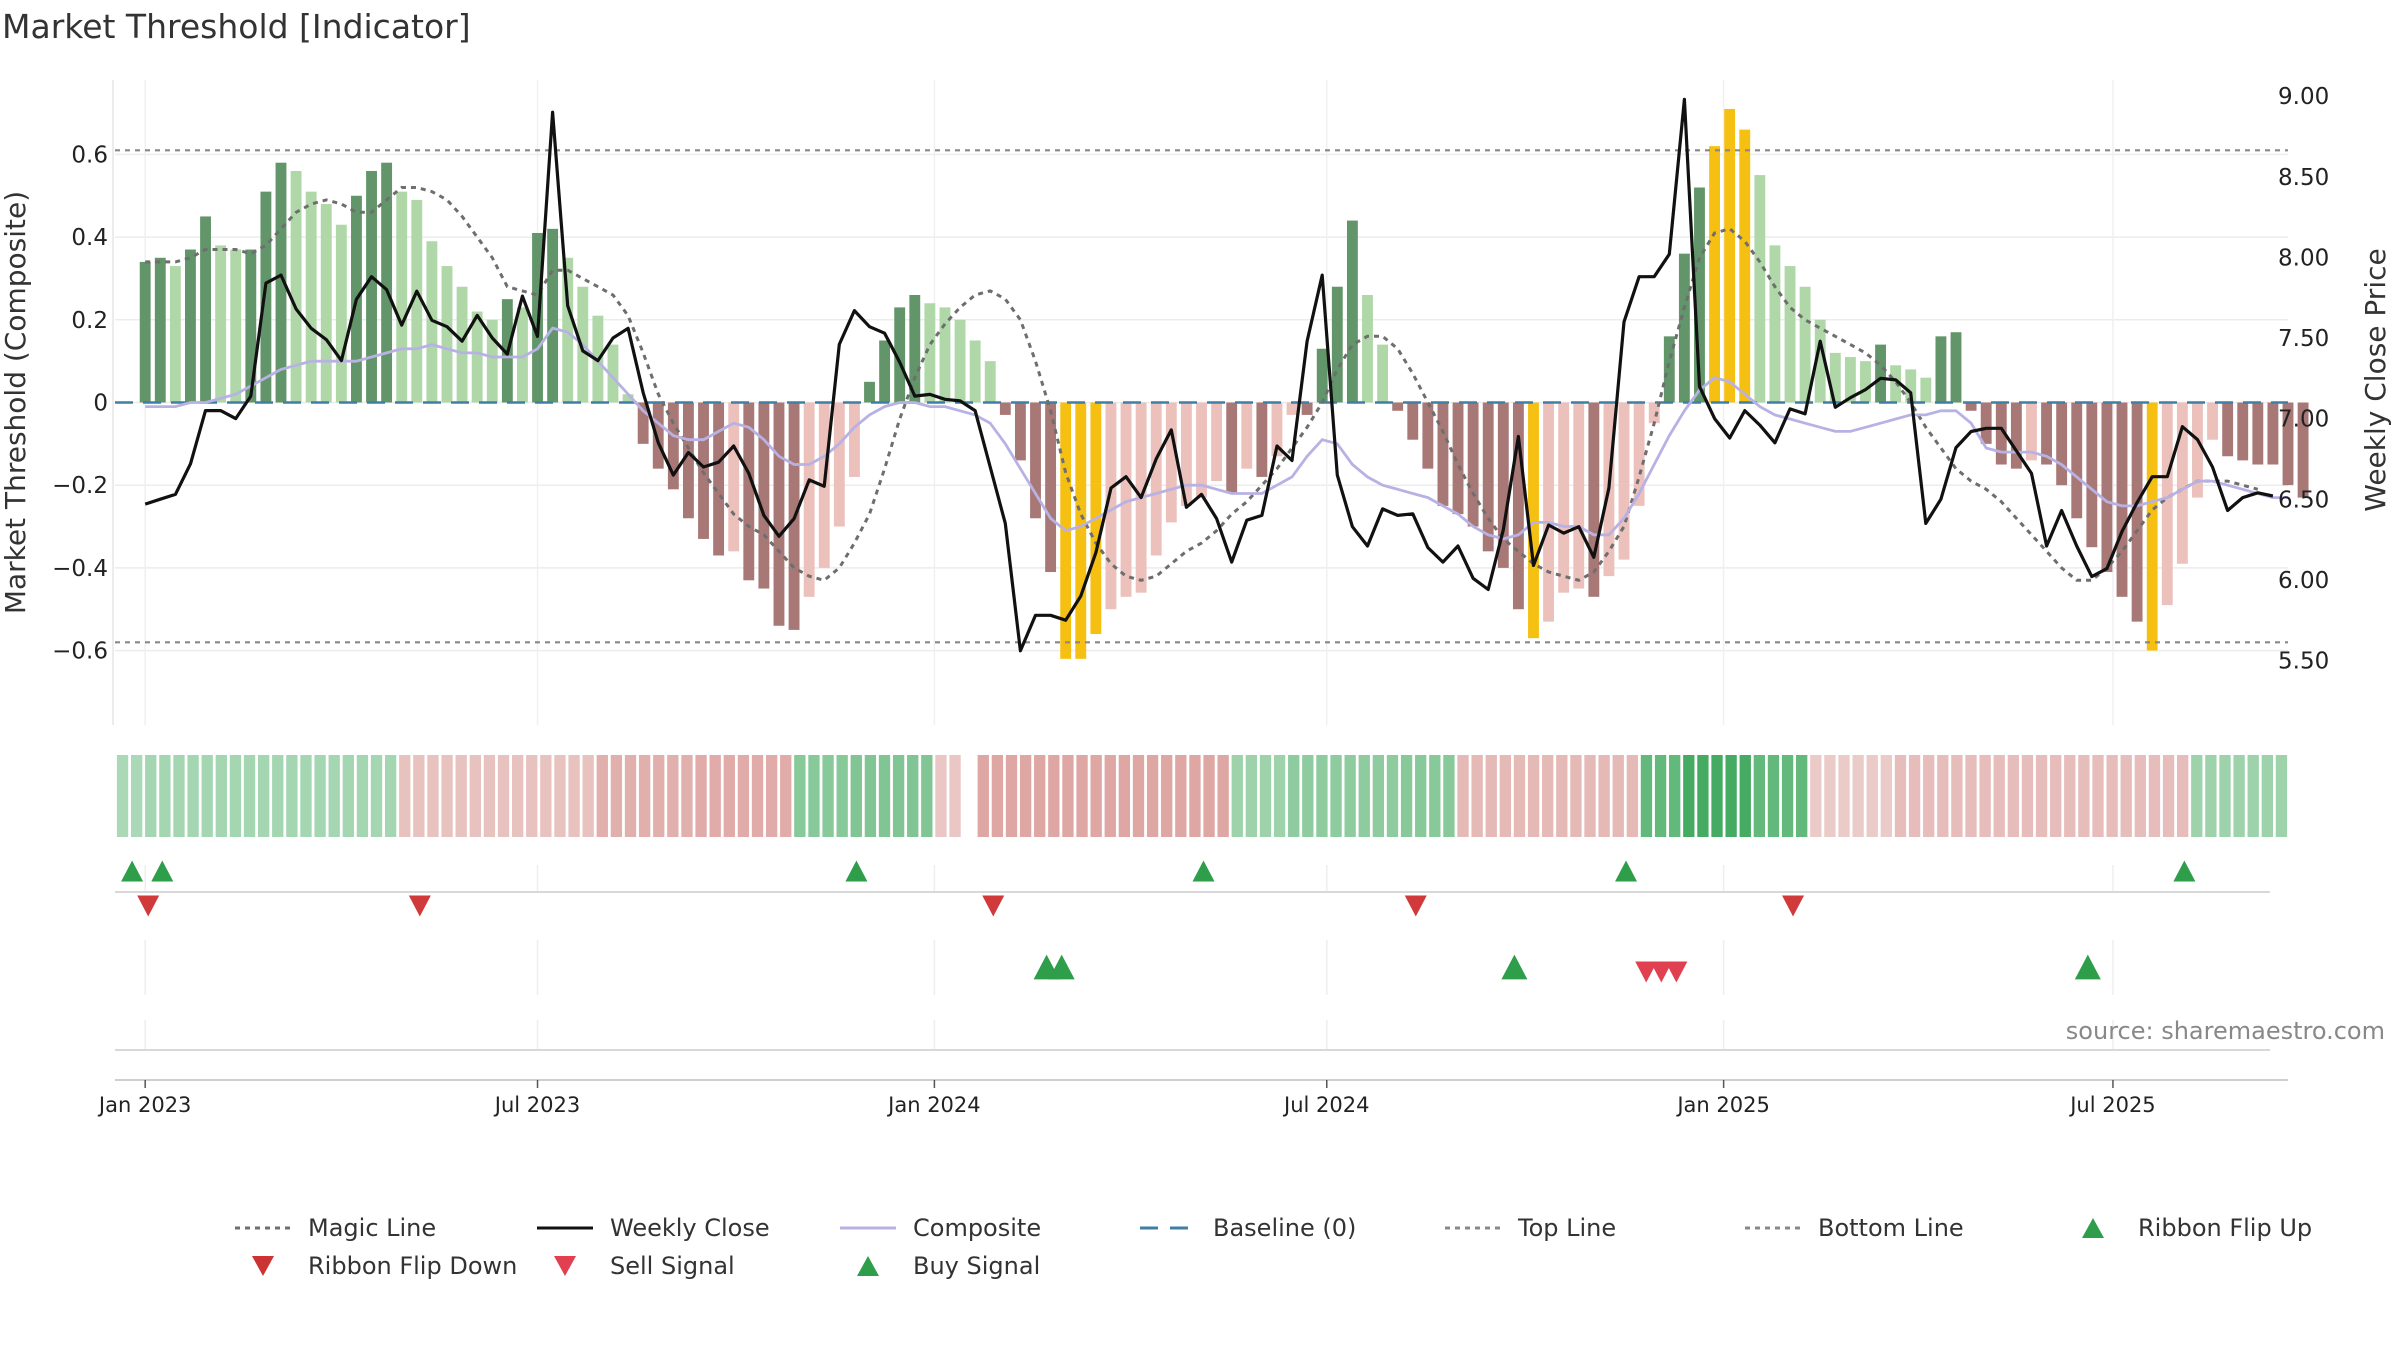 The height and width of the screenshot is (1350, 2400). I want to click on legend-label: Ribbon Flip Down, so click(412, 1266).